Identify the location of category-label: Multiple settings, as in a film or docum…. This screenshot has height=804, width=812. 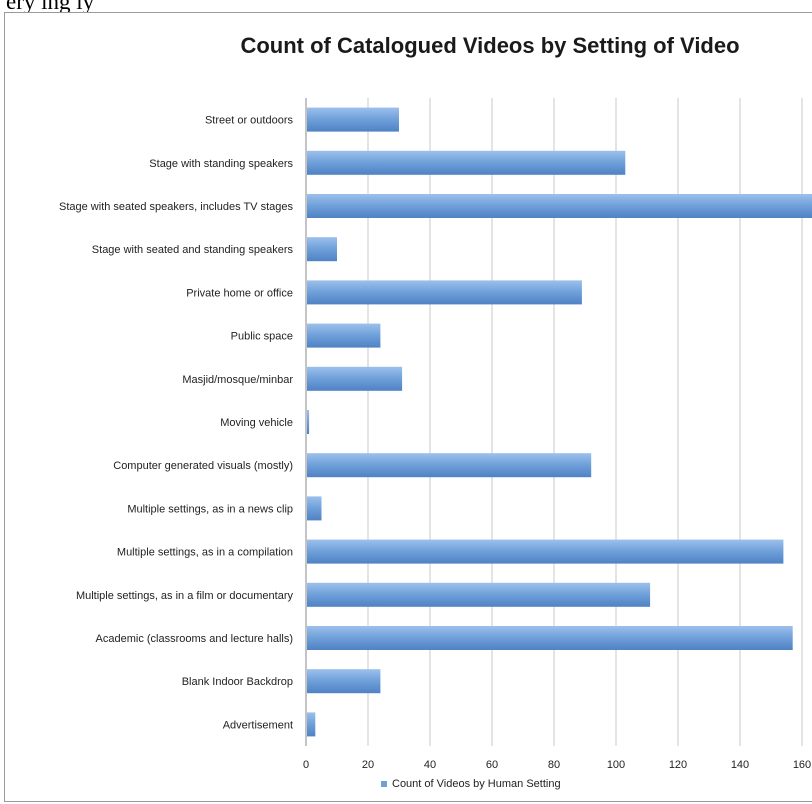
(185, 596).